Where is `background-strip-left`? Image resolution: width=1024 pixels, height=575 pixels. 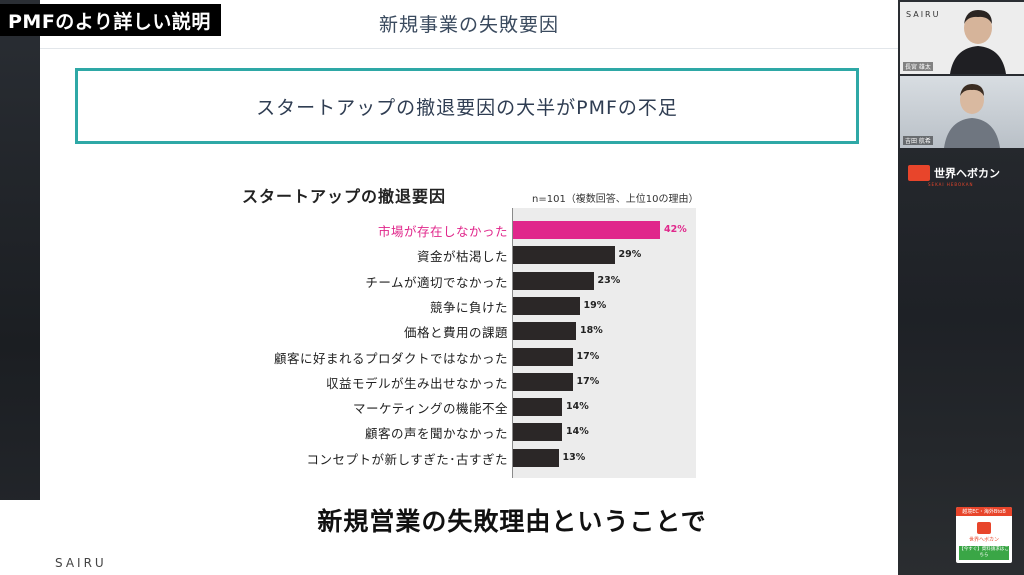 background-strip-left is located at coordinates (20, 287).